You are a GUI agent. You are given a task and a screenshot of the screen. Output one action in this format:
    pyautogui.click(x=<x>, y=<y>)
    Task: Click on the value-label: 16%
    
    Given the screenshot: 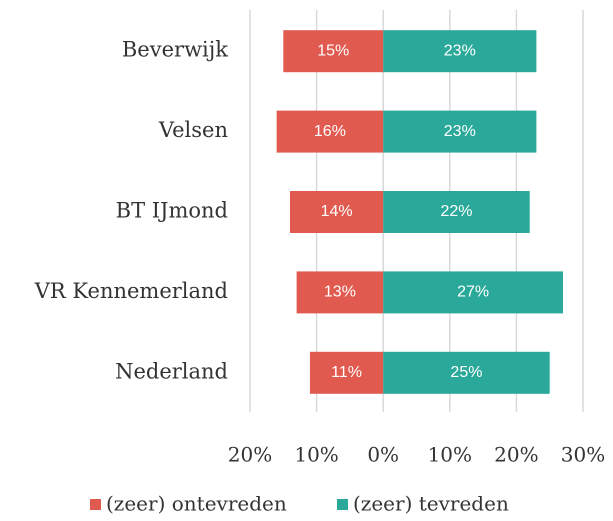 What is the action you would take?
    pyautogui.click(x=330, y=131)
    